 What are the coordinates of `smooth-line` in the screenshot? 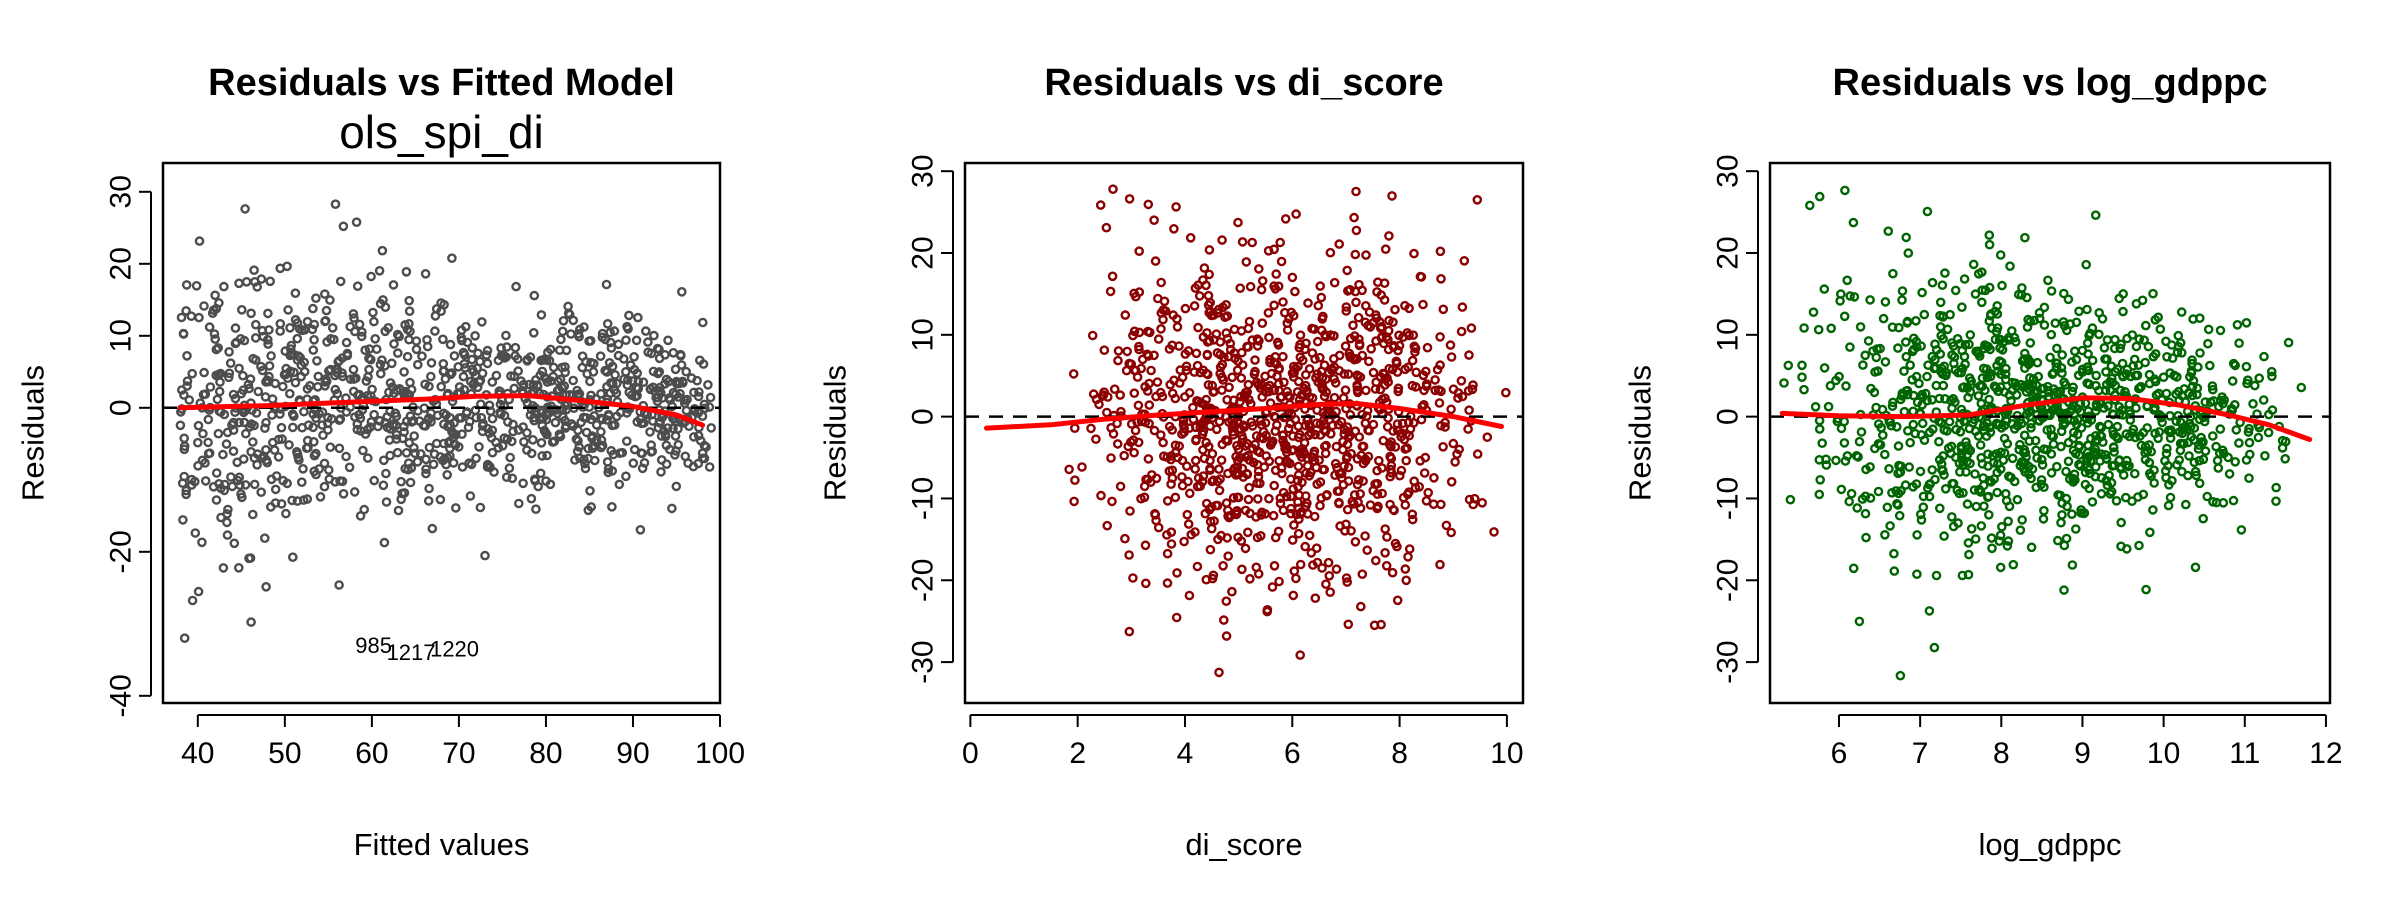 It's located at (441, 410).